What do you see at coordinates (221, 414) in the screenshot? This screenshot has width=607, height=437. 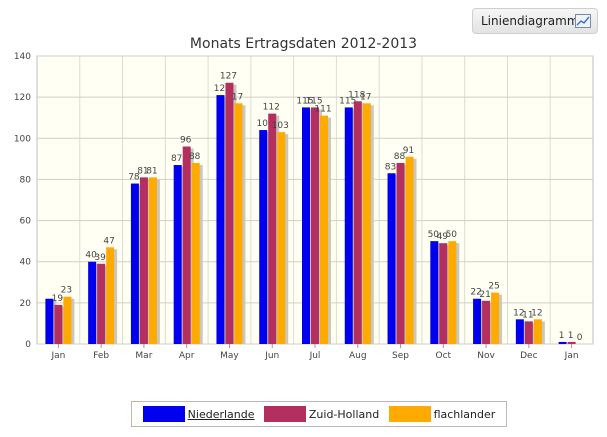 I see `legend-label-niederlande: Niederlande` at bounding box center [221, 414].